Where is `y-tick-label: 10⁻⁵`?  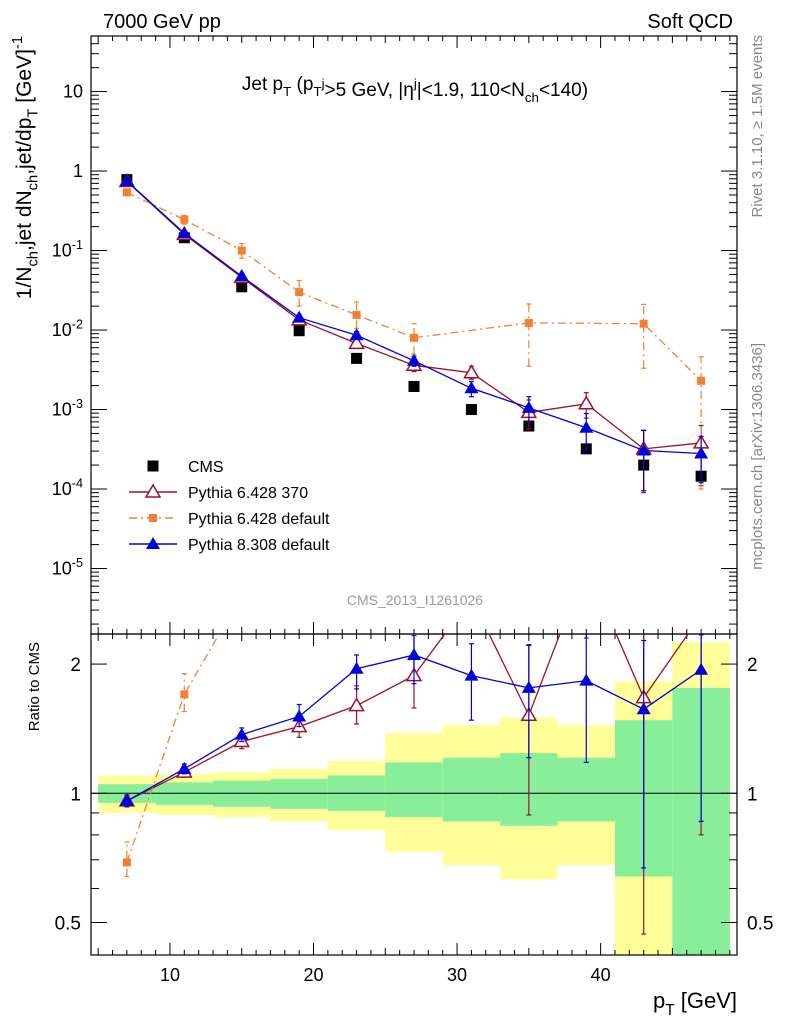 y-tick-label: 10⁻⁵ is located at coordinates (67, 567).